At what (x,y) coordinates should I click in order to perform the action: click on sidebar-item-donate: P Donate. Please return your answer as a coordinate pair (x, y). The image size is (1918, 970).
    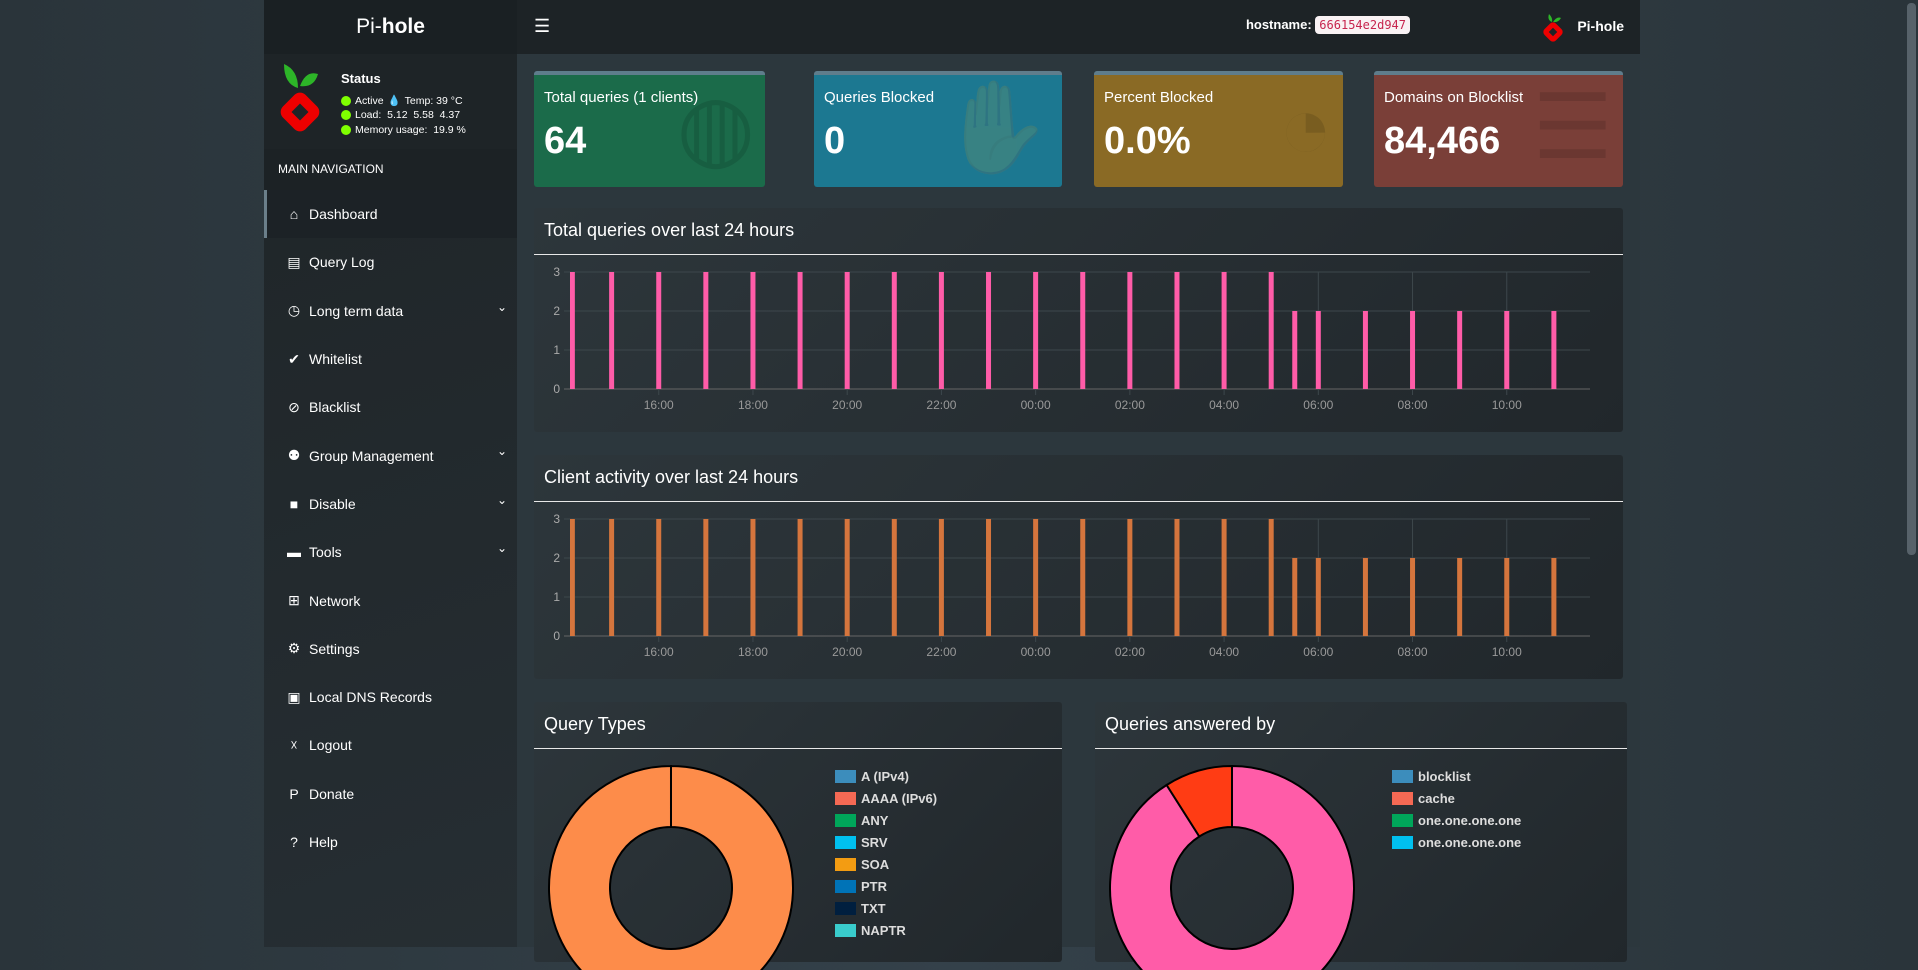
    Looking at the image, I should click on (390, 794).